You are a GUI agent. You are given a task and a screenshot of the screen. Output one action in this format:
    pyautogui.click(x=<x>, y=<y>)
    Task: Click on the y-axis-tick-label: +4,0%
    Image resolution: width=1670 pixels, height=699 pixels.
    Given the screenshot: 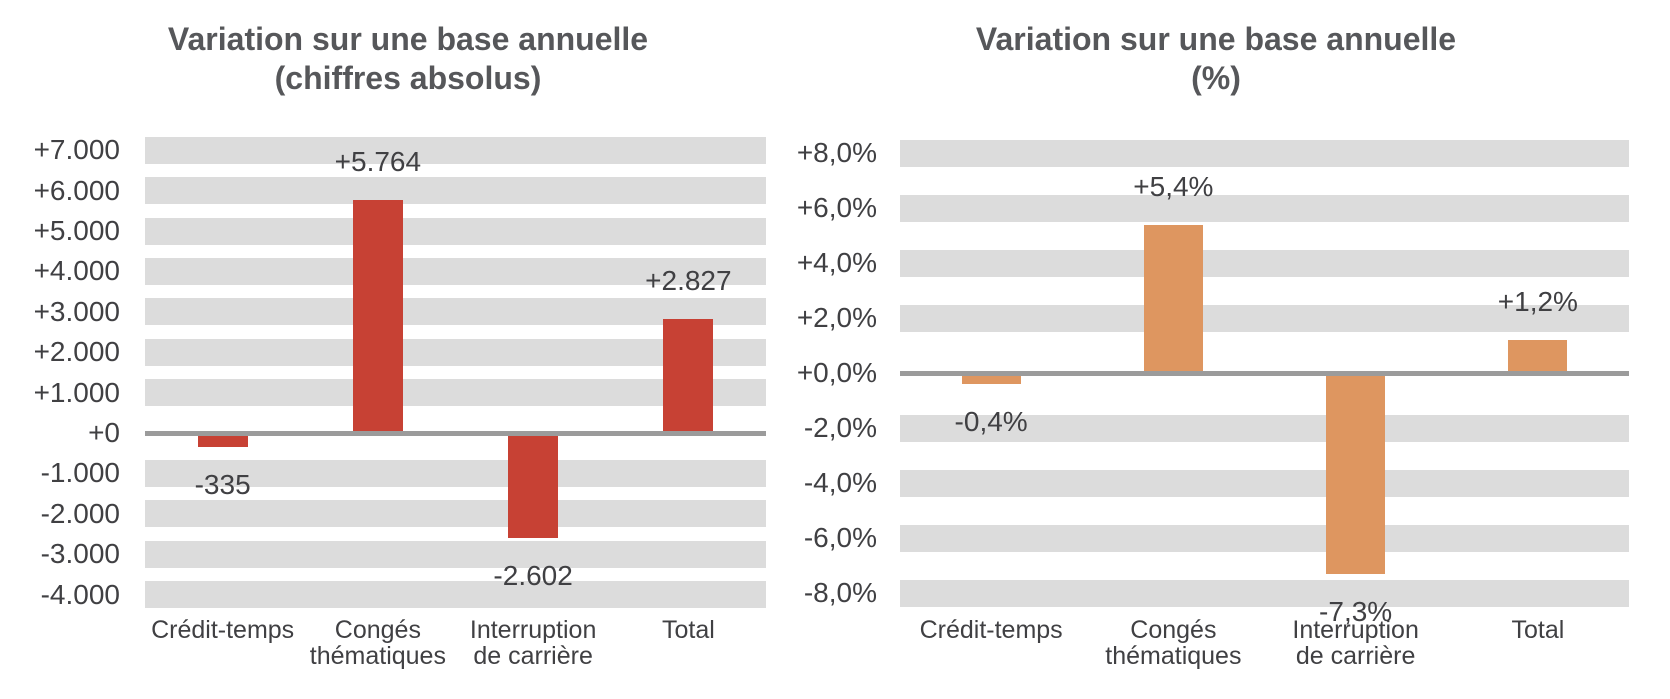 What is the action you would take?
    pyautogui.click(x=836, y=262)
    